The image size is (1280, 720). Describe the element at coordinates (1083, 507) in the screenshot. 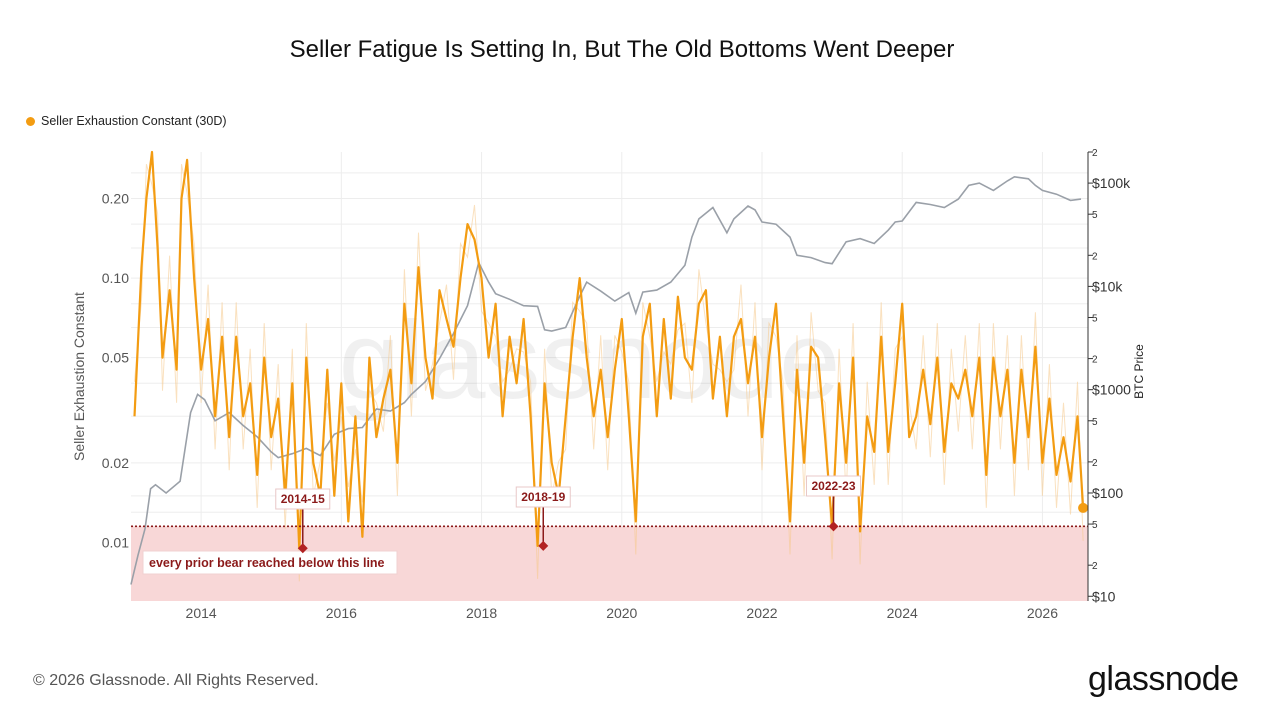

I see `series-endpoint-marker` at that location.